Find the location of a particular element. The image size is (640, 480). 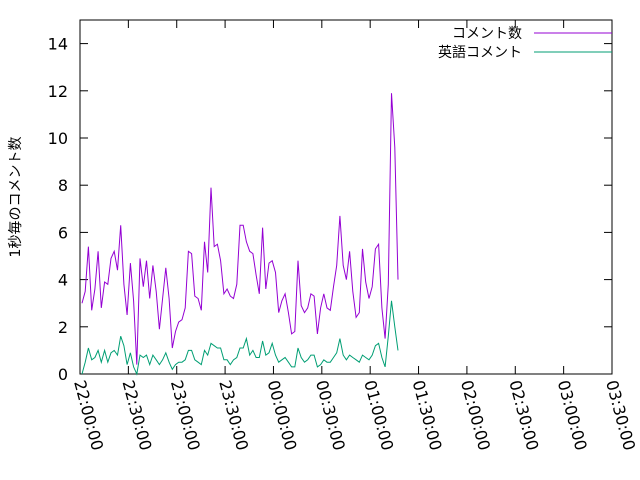

x-tick-label: 00:00:00 is located at coordinates (282, 415).